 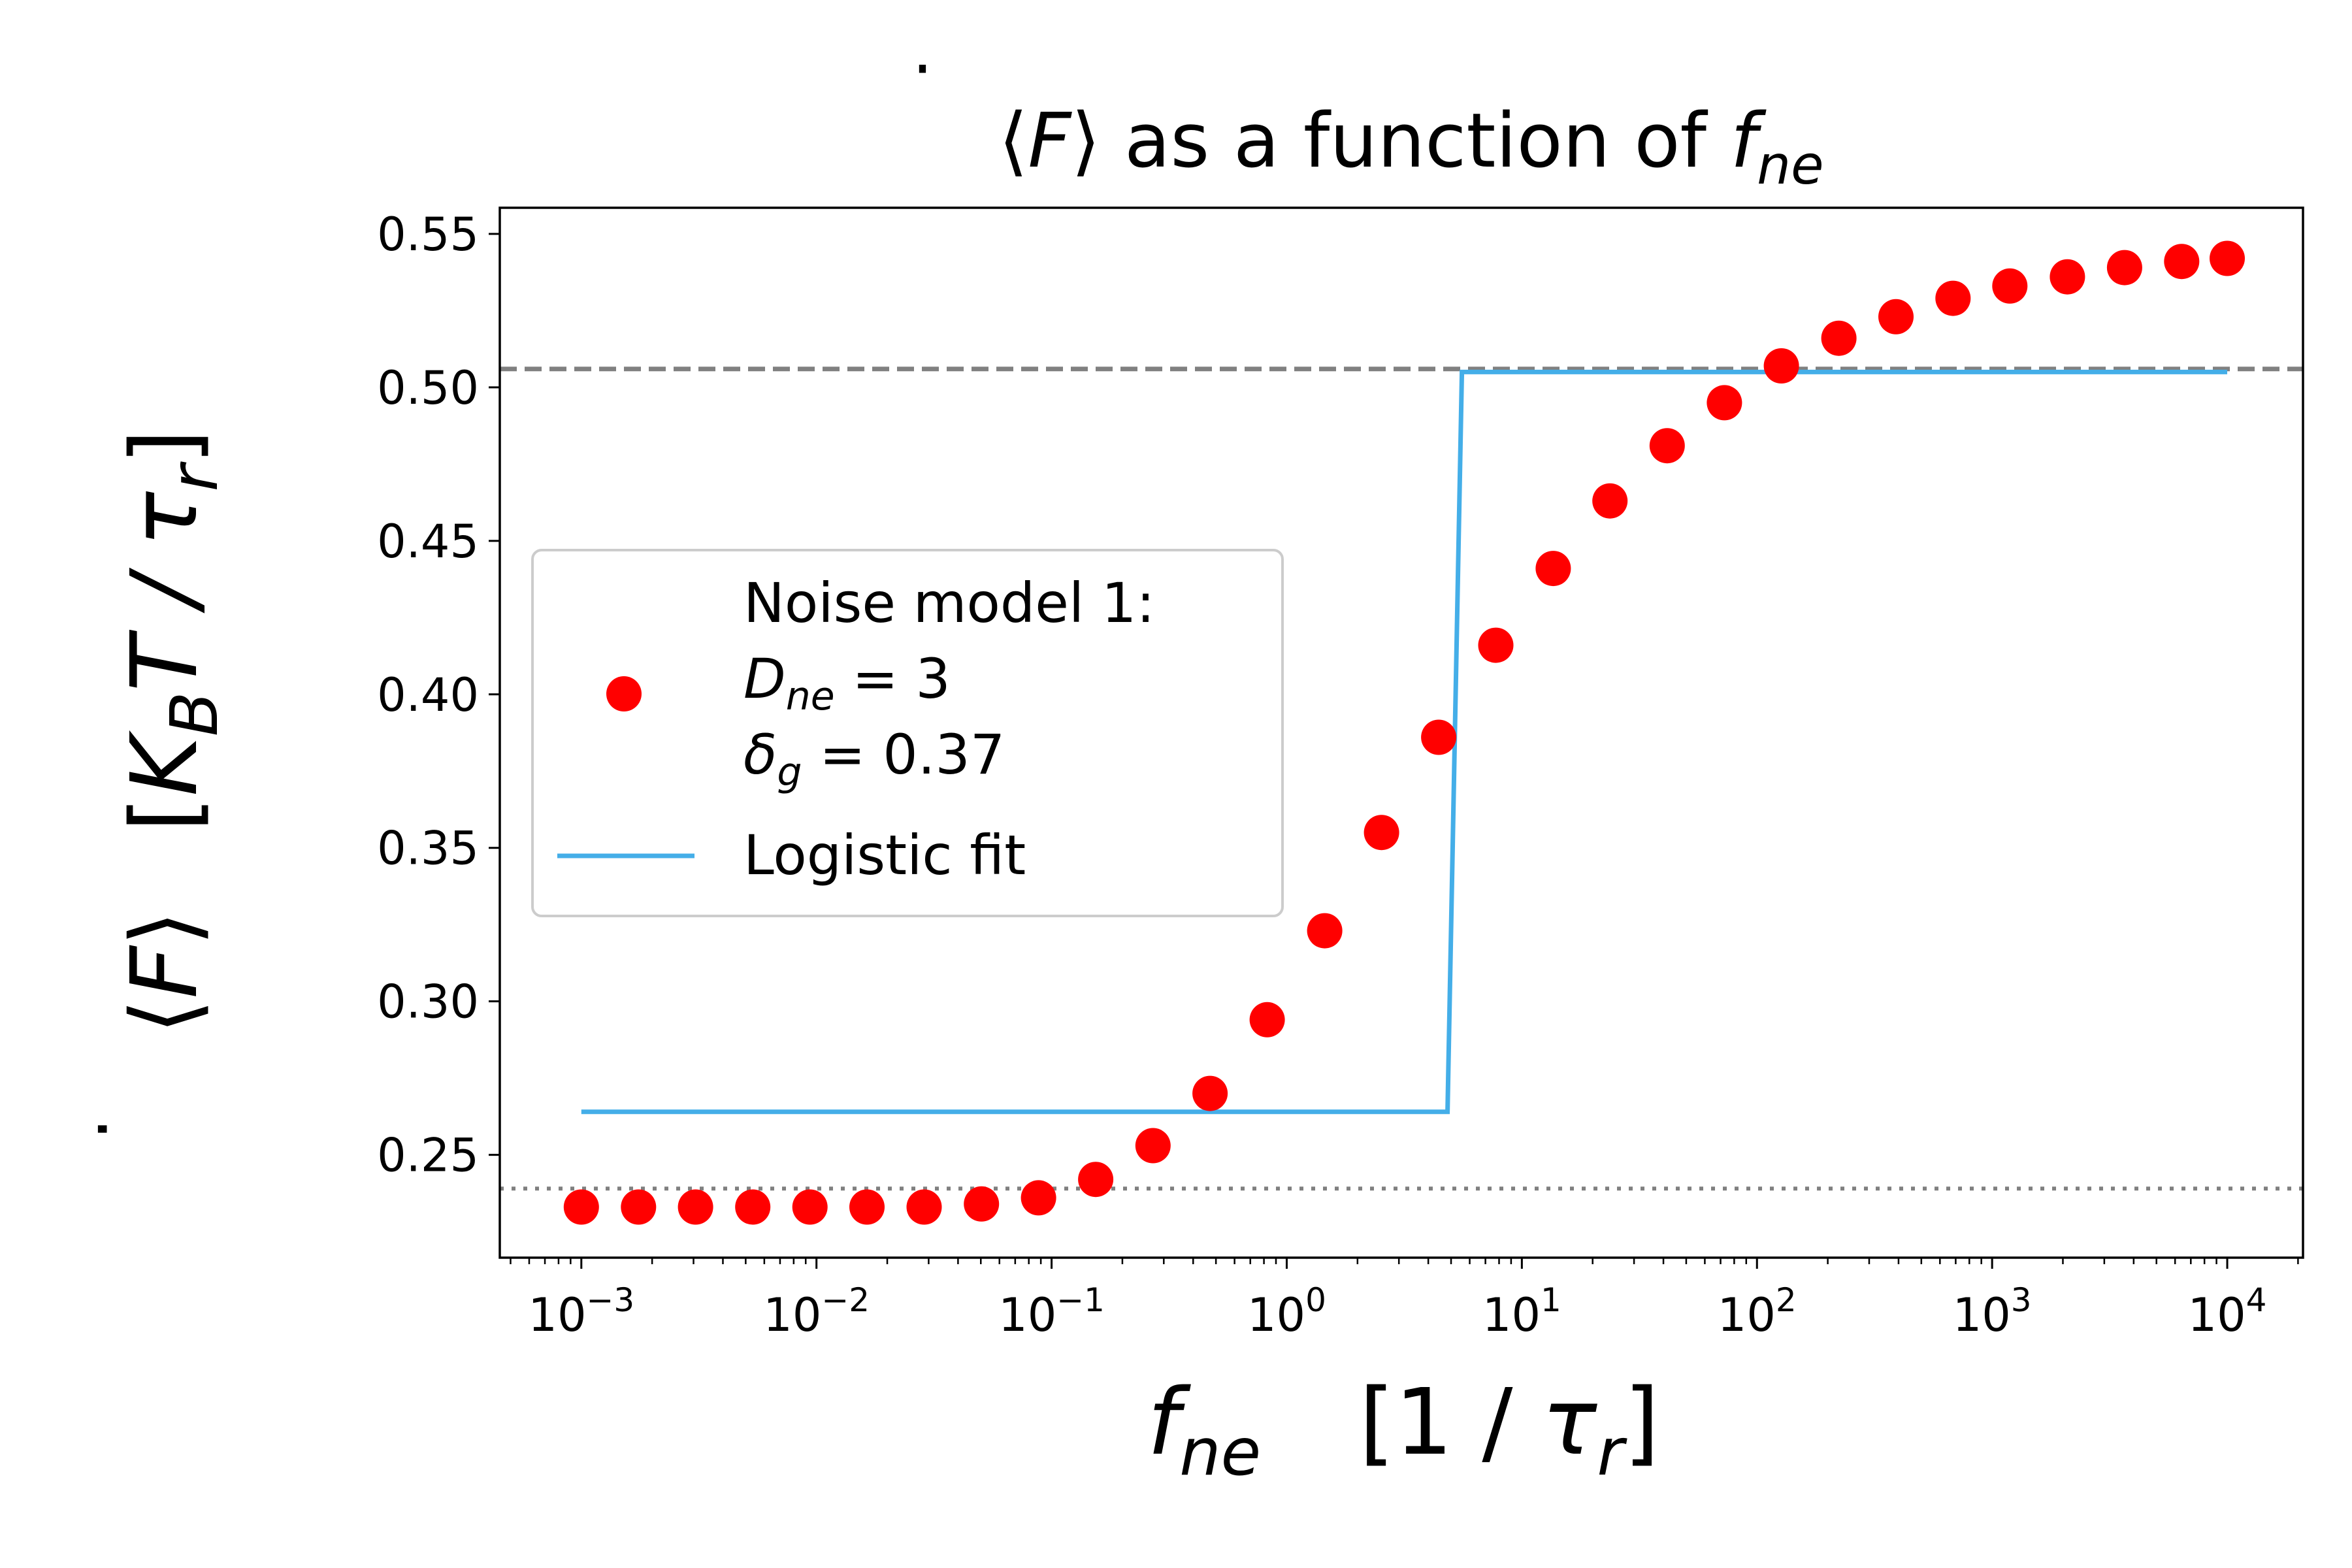 I want to click on y-tick-label: 0.30, so click(x=428, y=1002).